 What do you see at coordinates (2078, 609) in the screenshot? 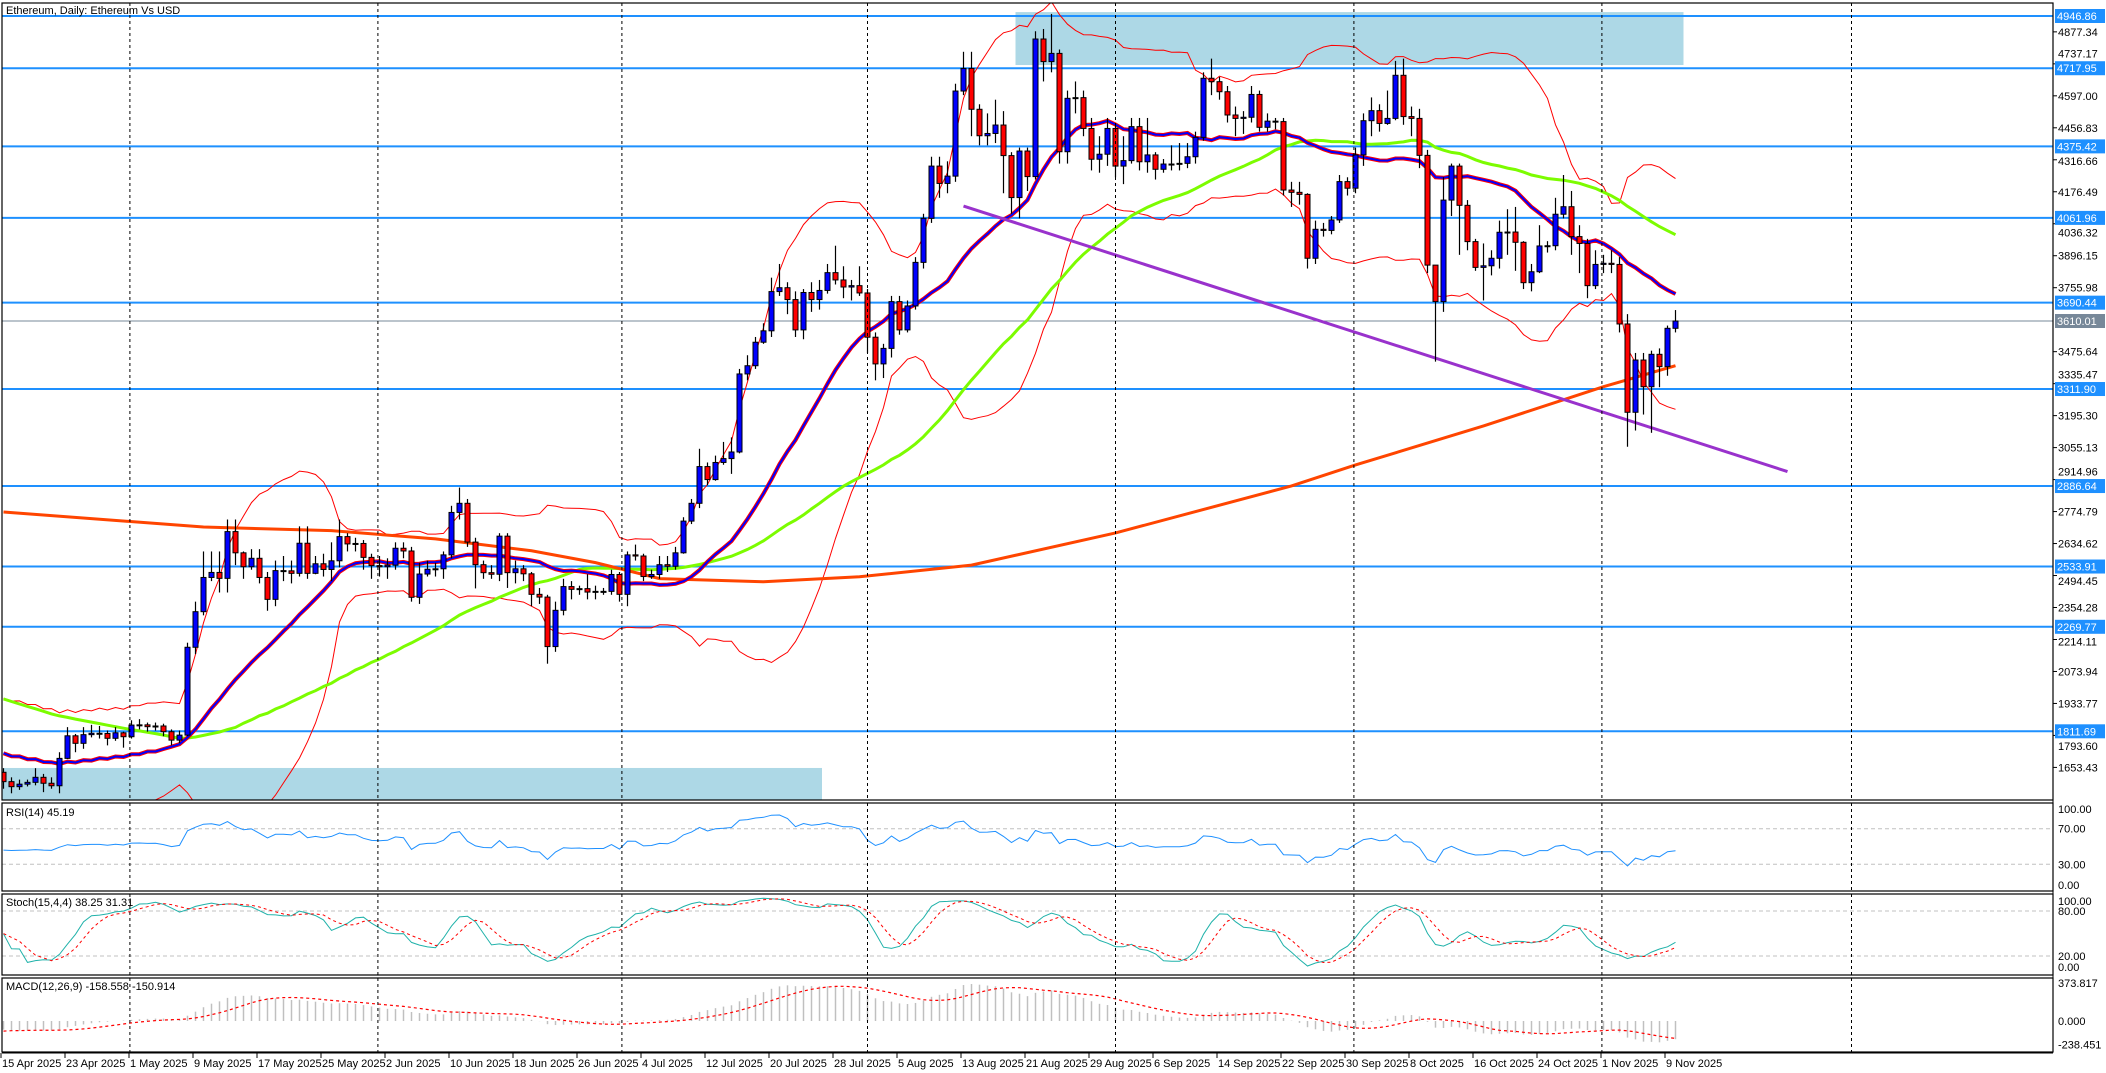
I see `price-tick-label: 2354.28` at bounding box center [2078, 609].